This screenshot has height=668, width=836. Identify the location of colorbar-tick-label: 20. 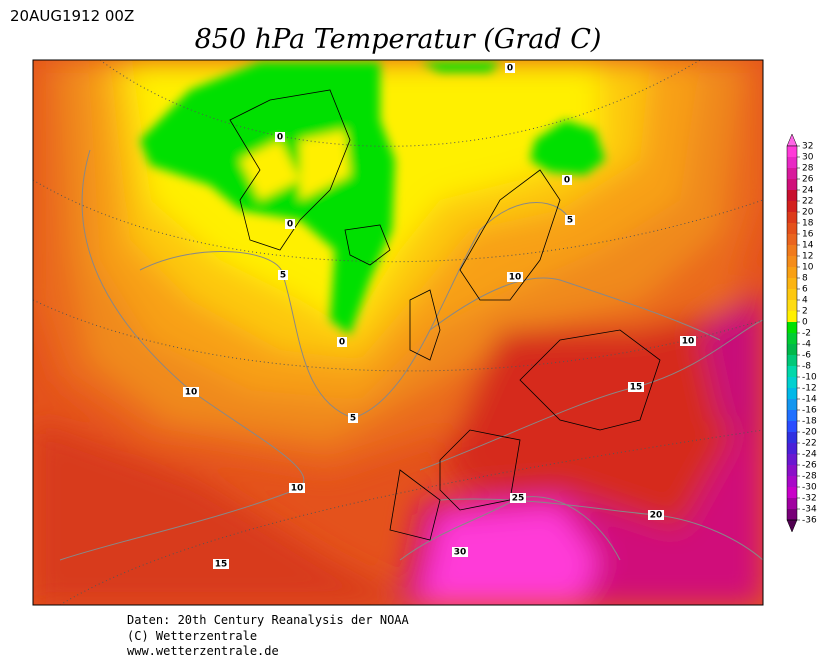
(808, 213).